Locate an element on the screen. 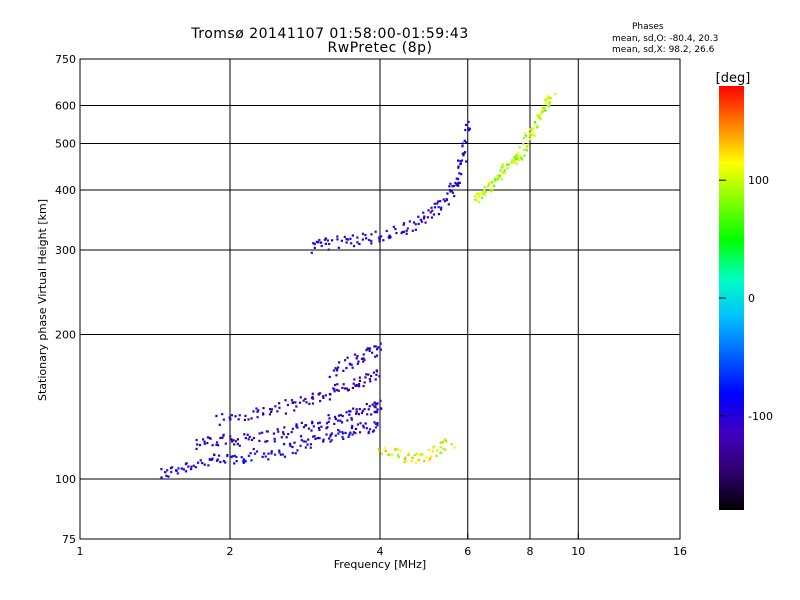 This screenshot has height=600, width=800. y-tick-label: 200 is located at coordinates (65, 335).